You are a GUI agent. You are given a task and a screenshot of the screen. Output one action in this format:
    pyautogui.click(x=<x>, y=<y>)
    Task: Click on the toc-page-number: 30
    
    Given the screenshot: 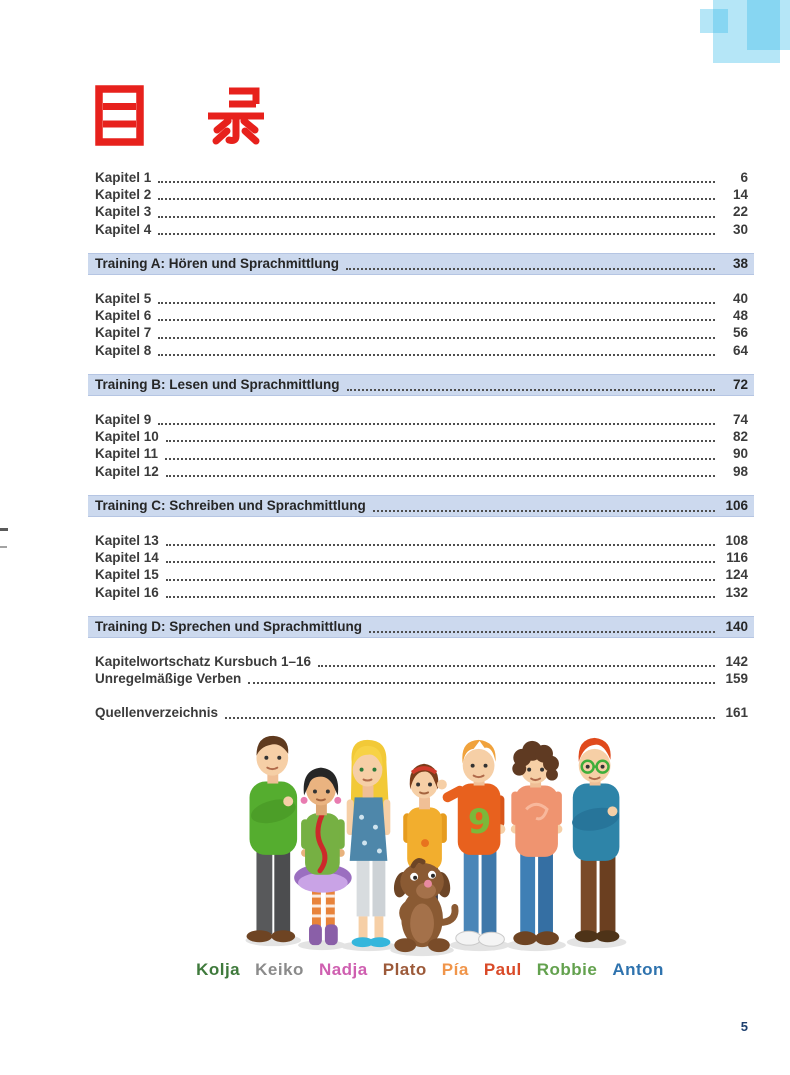 What is the action you would take?
    pyautogui.click(x=740, y=229)
    